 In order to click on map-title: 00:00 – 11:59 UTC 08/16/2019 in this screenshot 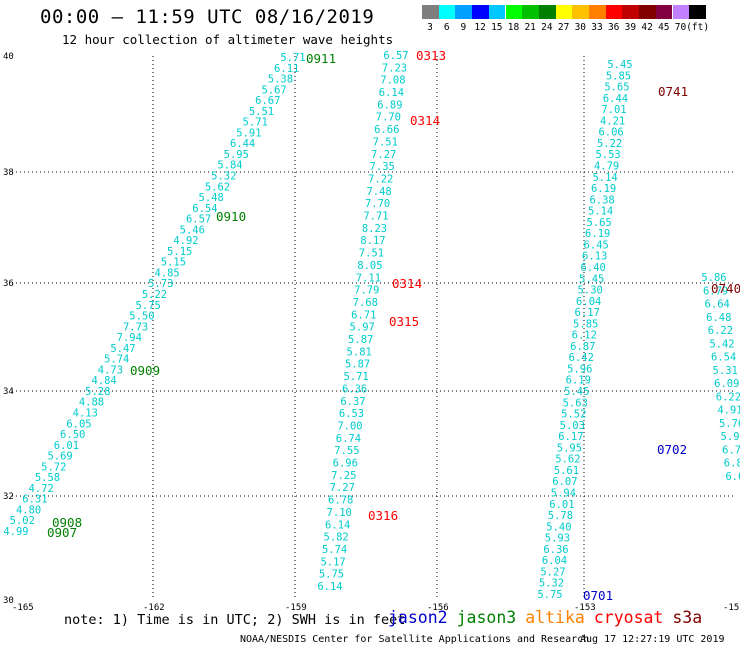, I will do `click(207, 17)`.